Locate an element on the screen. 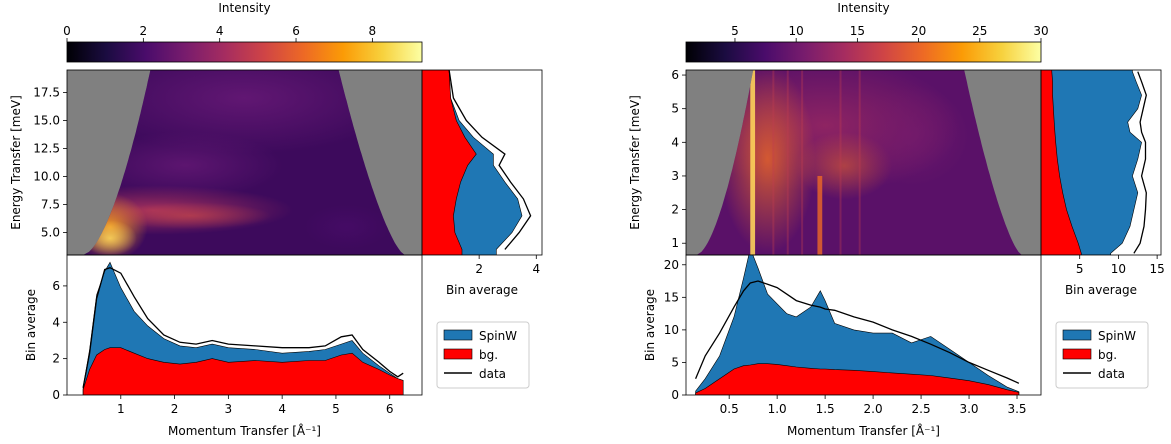 The width and height of the screenshot is (1171, 444). y-axis-label: Energy Transfer [meV] is located at coordinates (635, 162).